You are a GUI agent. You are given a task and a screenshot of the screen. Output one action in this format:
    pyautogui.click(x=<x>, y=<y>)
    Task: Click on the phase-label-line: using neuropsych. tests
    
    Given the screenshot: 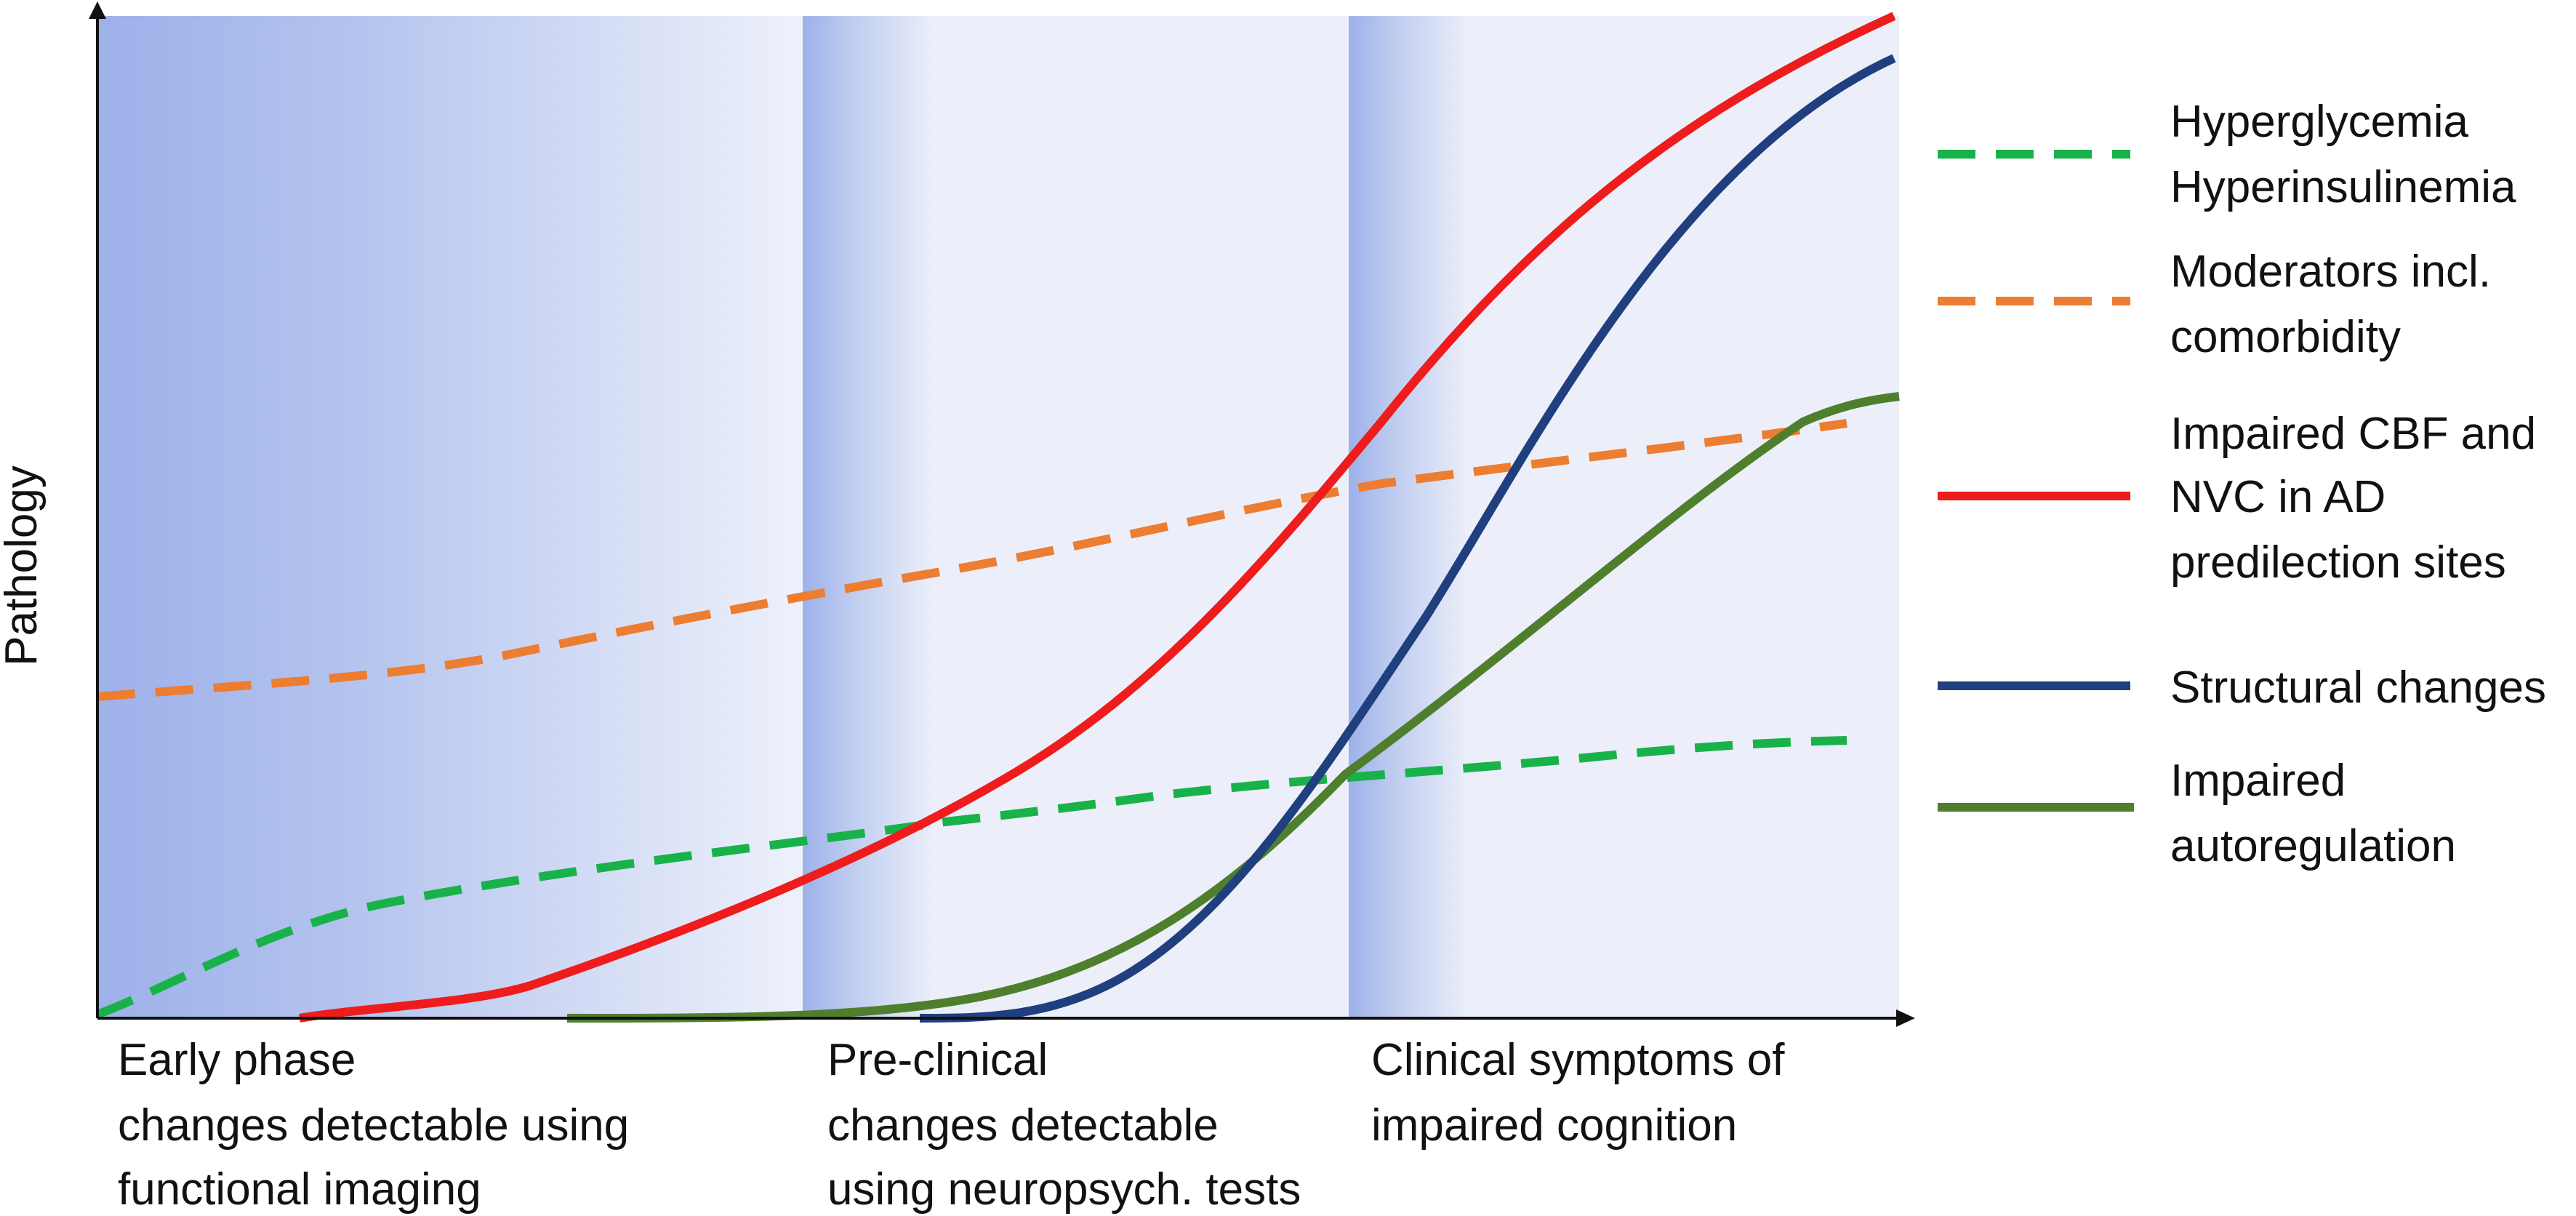 What is the action you would take?
    pyautogui.click(x=1064, y=1189)
    